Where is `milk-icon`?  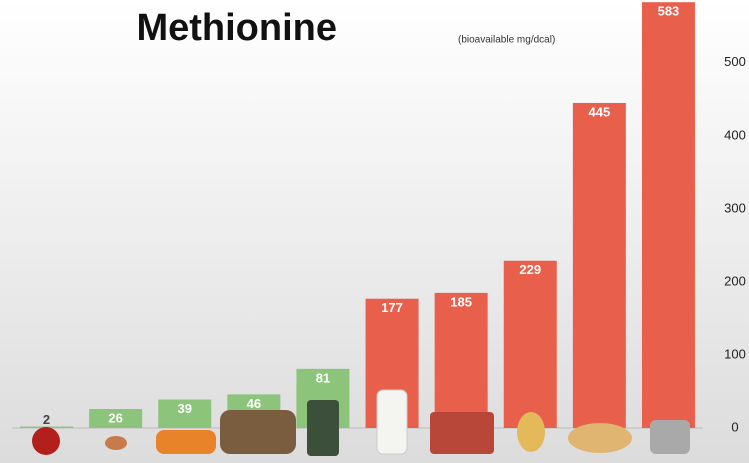
milk-icon is located at coordinates (392, 422).